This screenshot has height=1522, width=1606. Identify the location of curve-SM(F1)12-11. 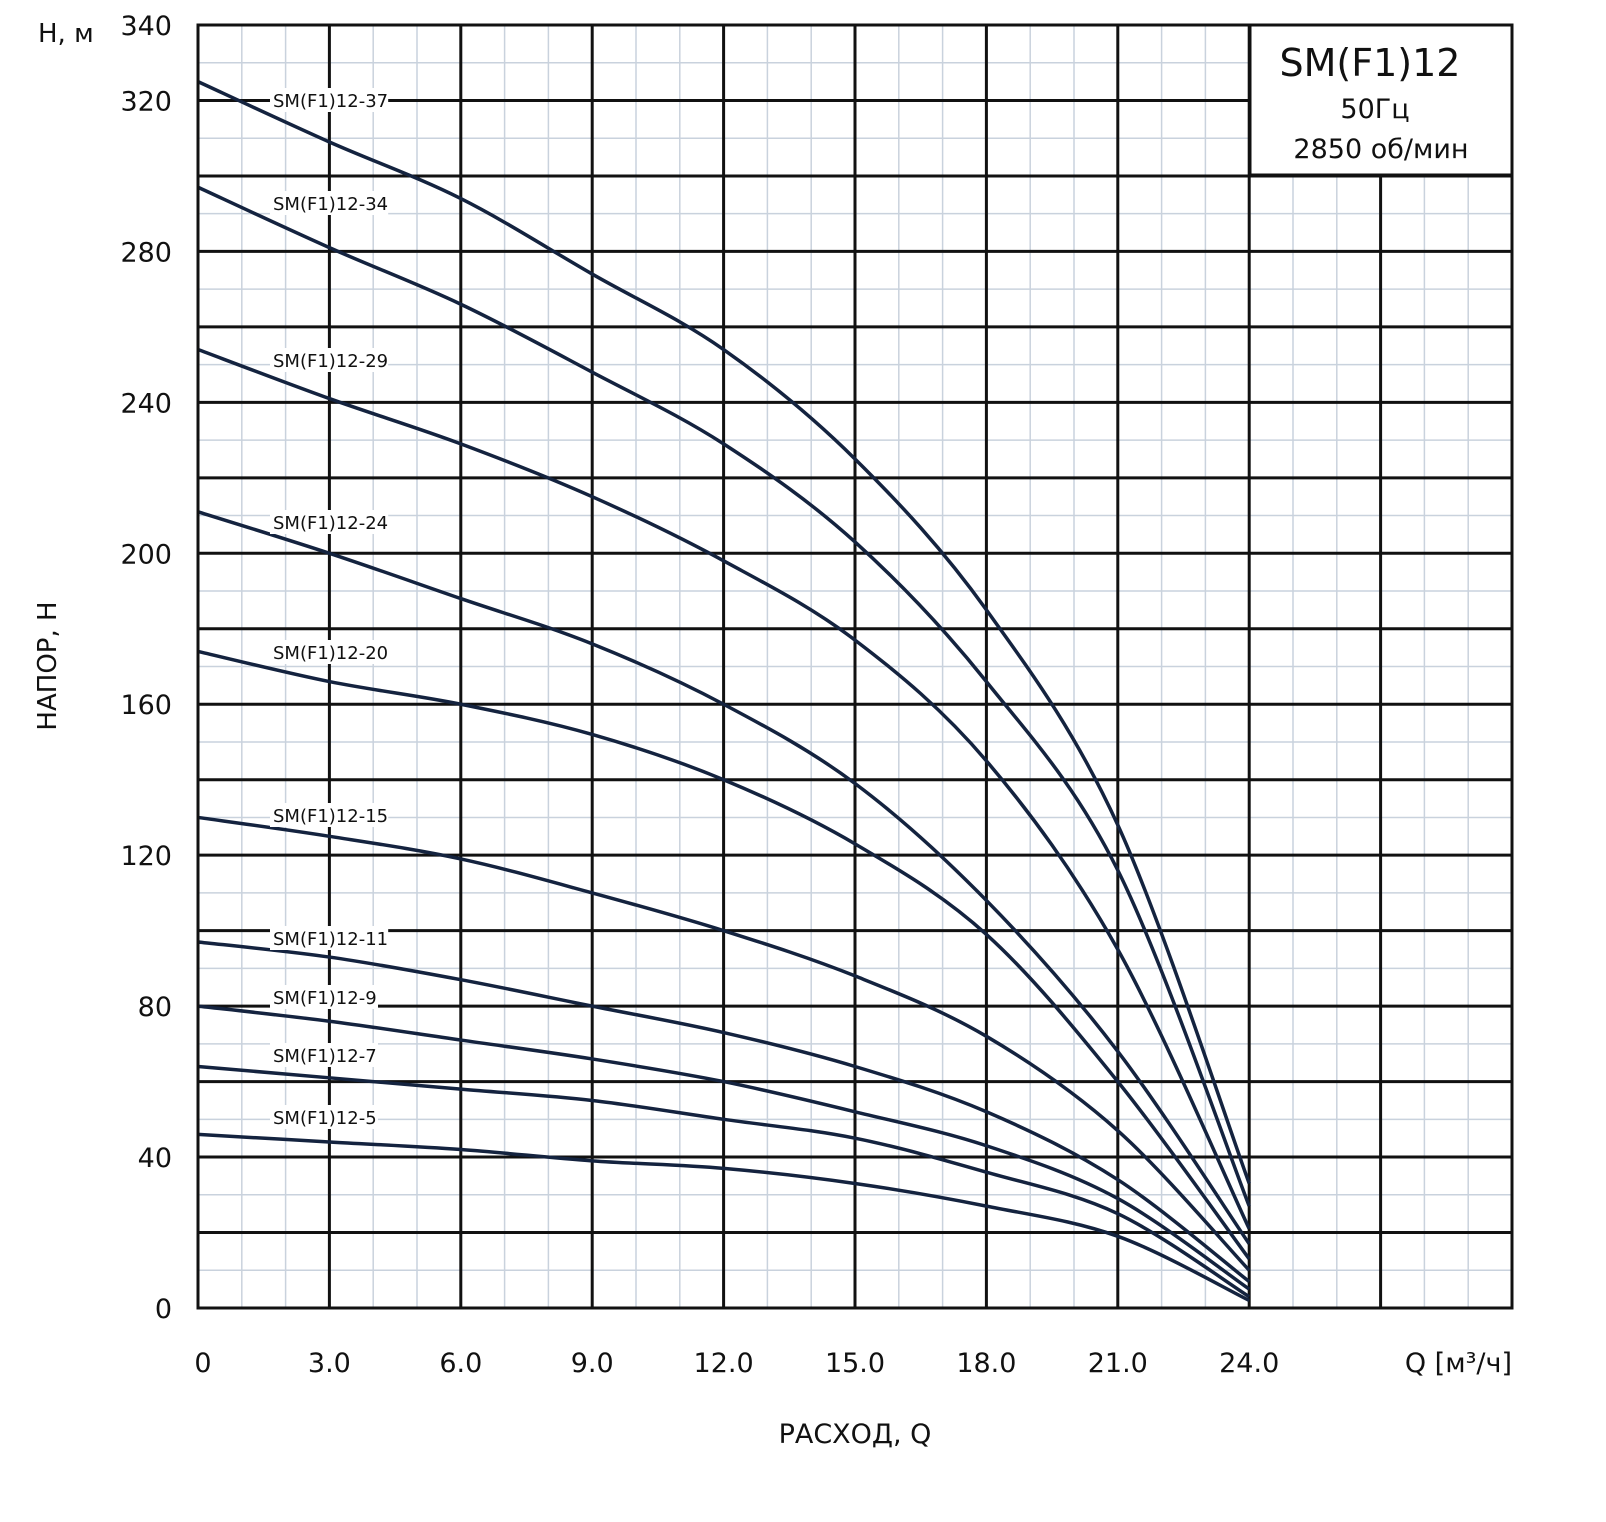
(724, 1111).